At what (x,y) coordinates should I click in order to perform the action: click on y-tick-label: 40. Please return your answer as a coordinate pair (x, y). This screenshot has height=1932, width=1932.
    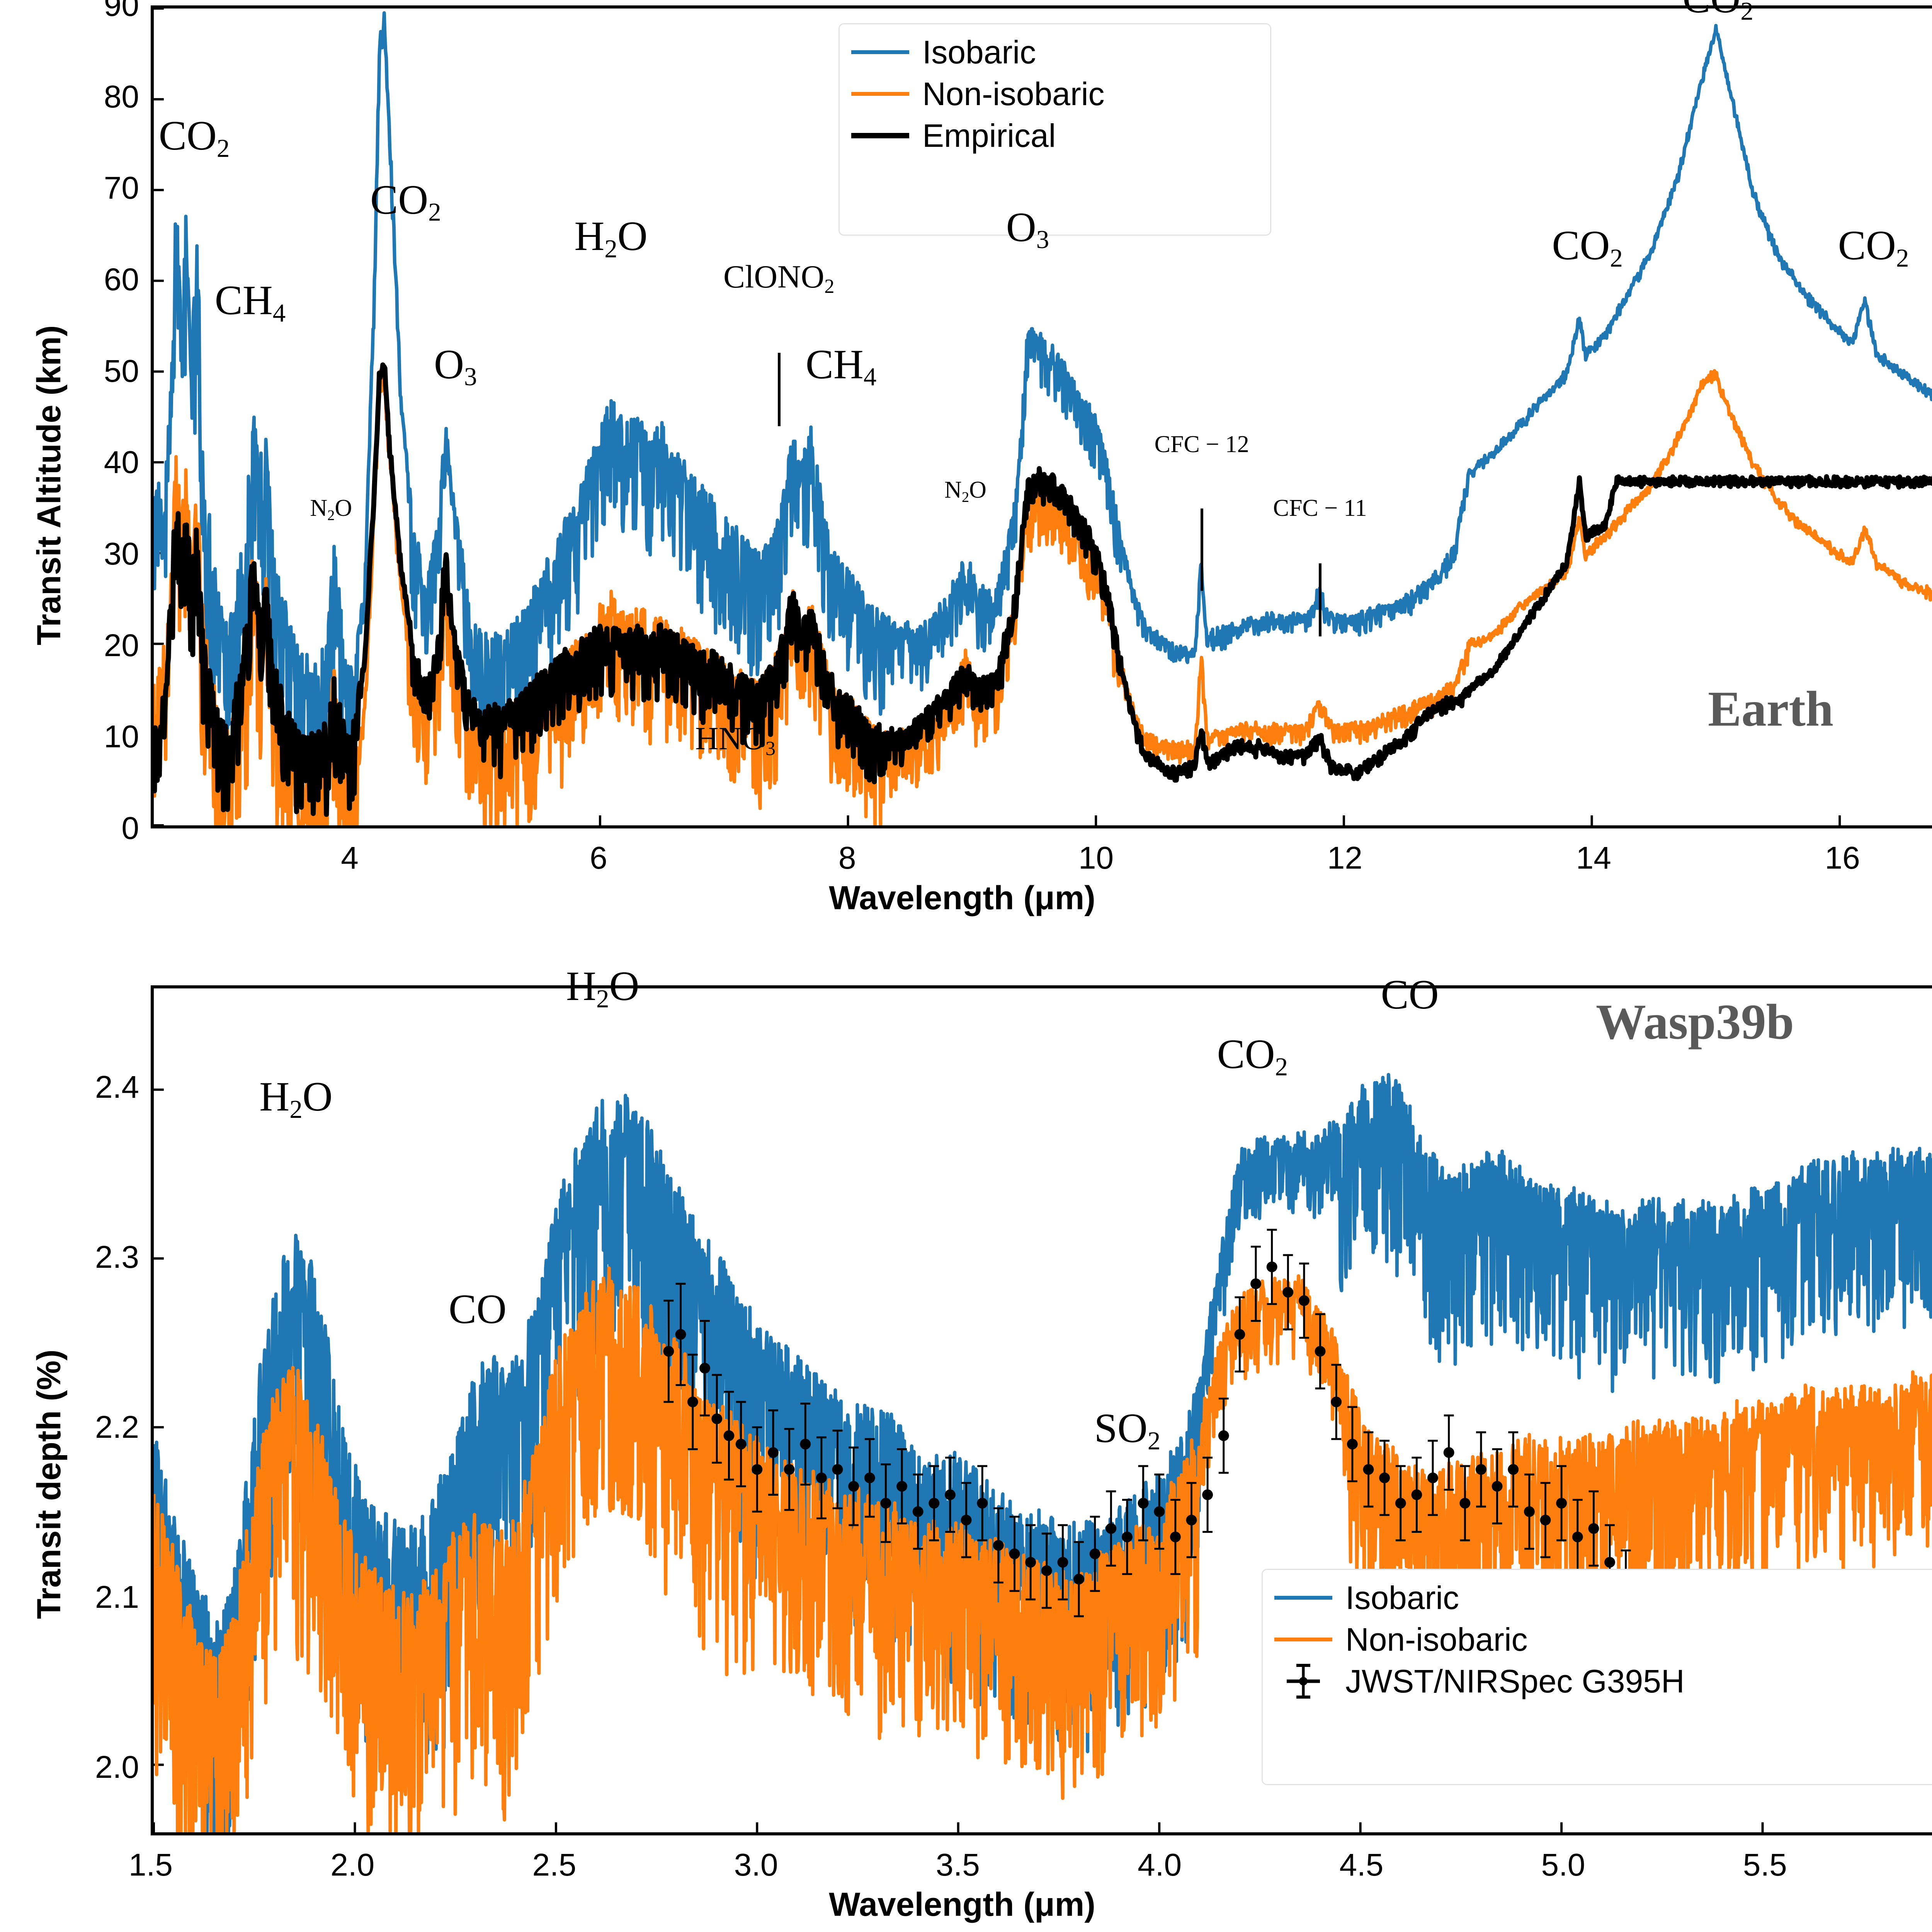
    Looking at the image, I should click on (121, 463).